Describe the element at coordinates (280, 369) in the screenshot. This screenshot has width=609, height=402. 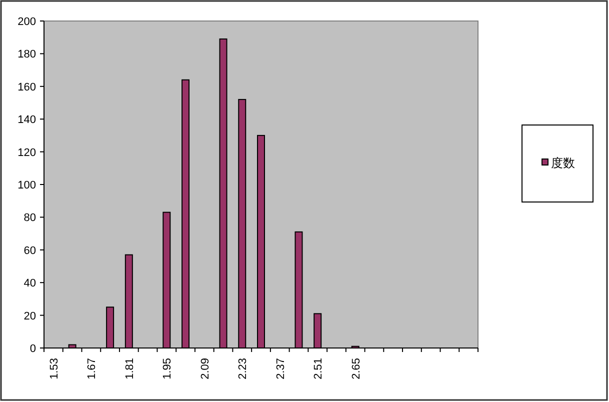
I see `x-tick-label: 2.37` at that location.